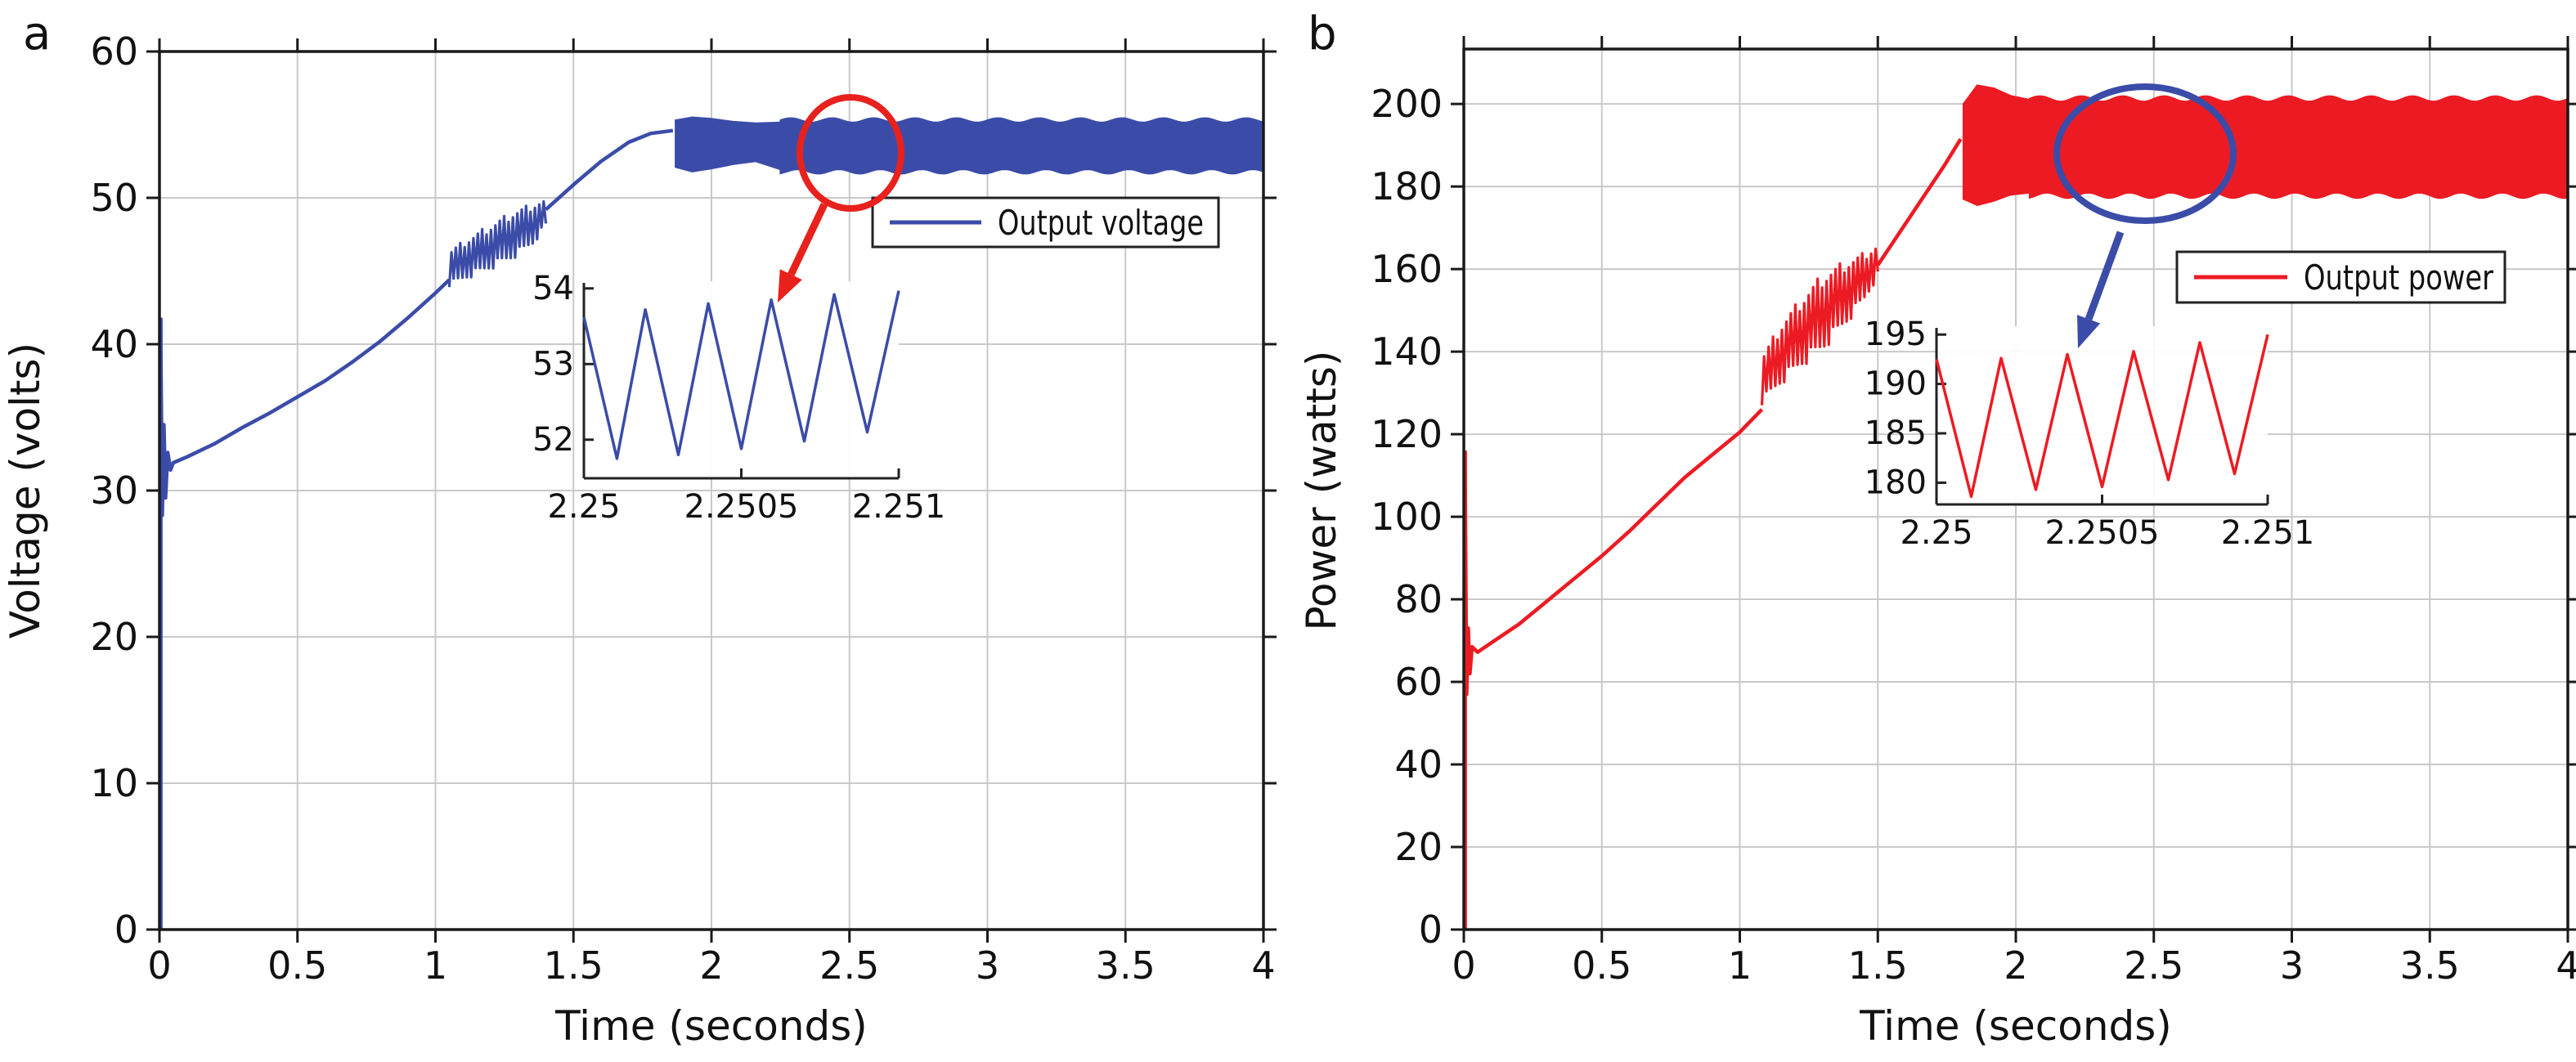  I want to click on panel-letter: a, so click(37, 33).